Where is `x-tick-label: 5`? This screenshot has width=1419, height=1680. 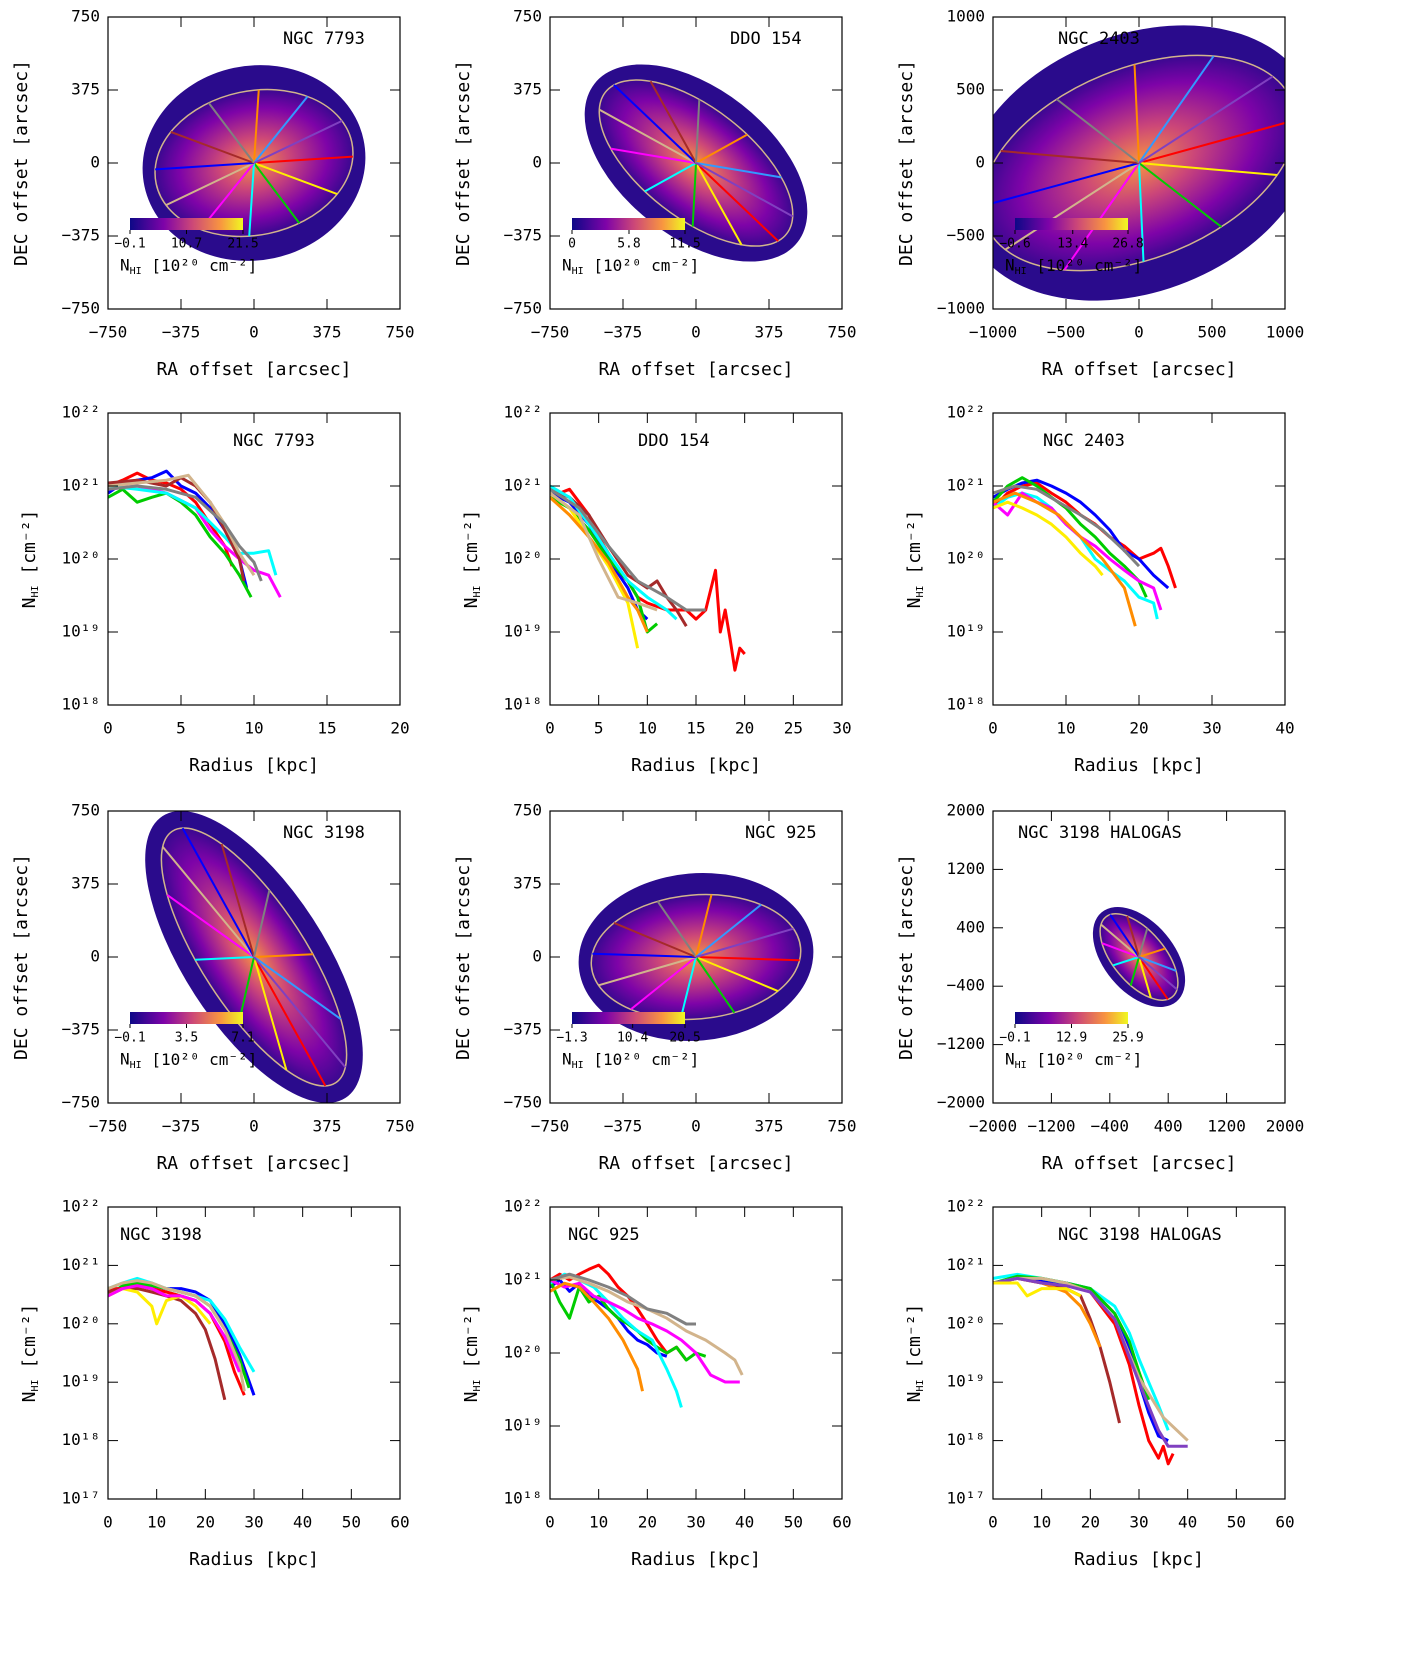 x-tick-label: 5 is located at coordinates (181, 728).